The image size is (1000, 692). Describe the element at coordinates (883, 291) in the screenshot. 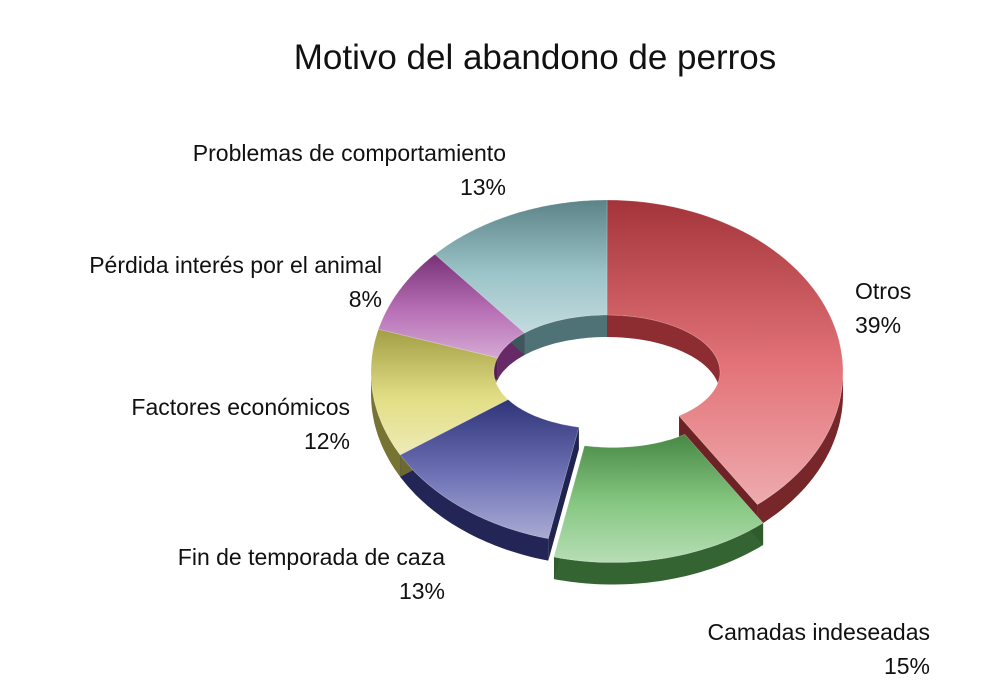

I see `slice-label-name: Otros` at that location.